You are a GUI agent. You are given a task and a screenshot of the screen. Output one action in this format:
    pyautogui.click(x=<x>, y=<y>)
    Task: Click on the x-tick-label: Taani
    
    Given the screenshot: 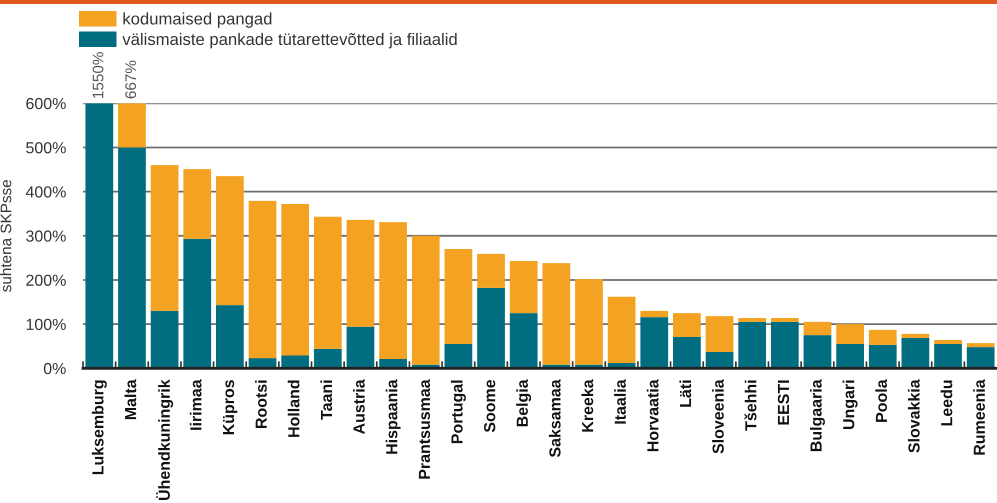 What is the action you would take?
    pyautogui.click(x=326, y=400)
    